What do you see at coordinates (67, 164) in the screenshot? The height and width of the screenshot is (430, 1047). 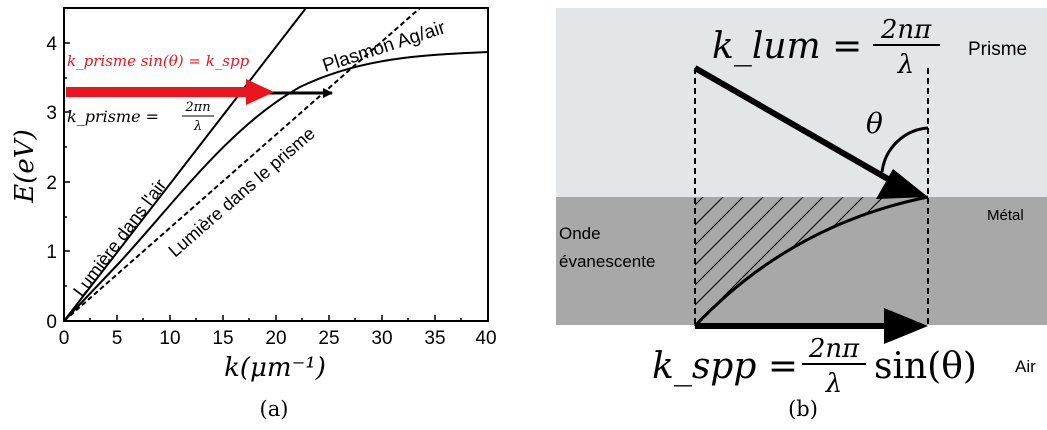 I see `y-axis-ticks` at bounding box center [67, 164].